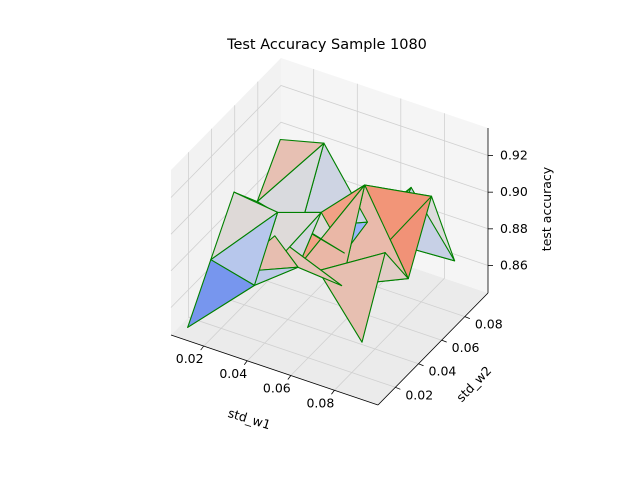 This screenshot has height=480, width=640. What do you see at coordinates (514, 265) in the screenshot?
I see `z-tick-label: 0.86` at bounding box center [514, 265].